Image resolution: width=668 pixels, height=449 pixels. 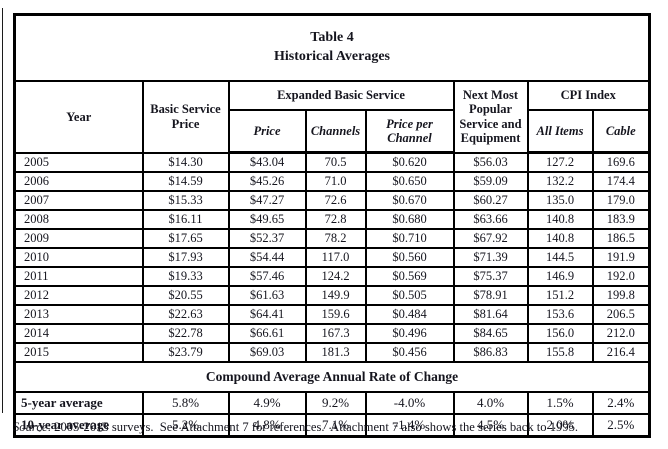 I want to click on year-cell: 2012, so click(x=78, y=295).